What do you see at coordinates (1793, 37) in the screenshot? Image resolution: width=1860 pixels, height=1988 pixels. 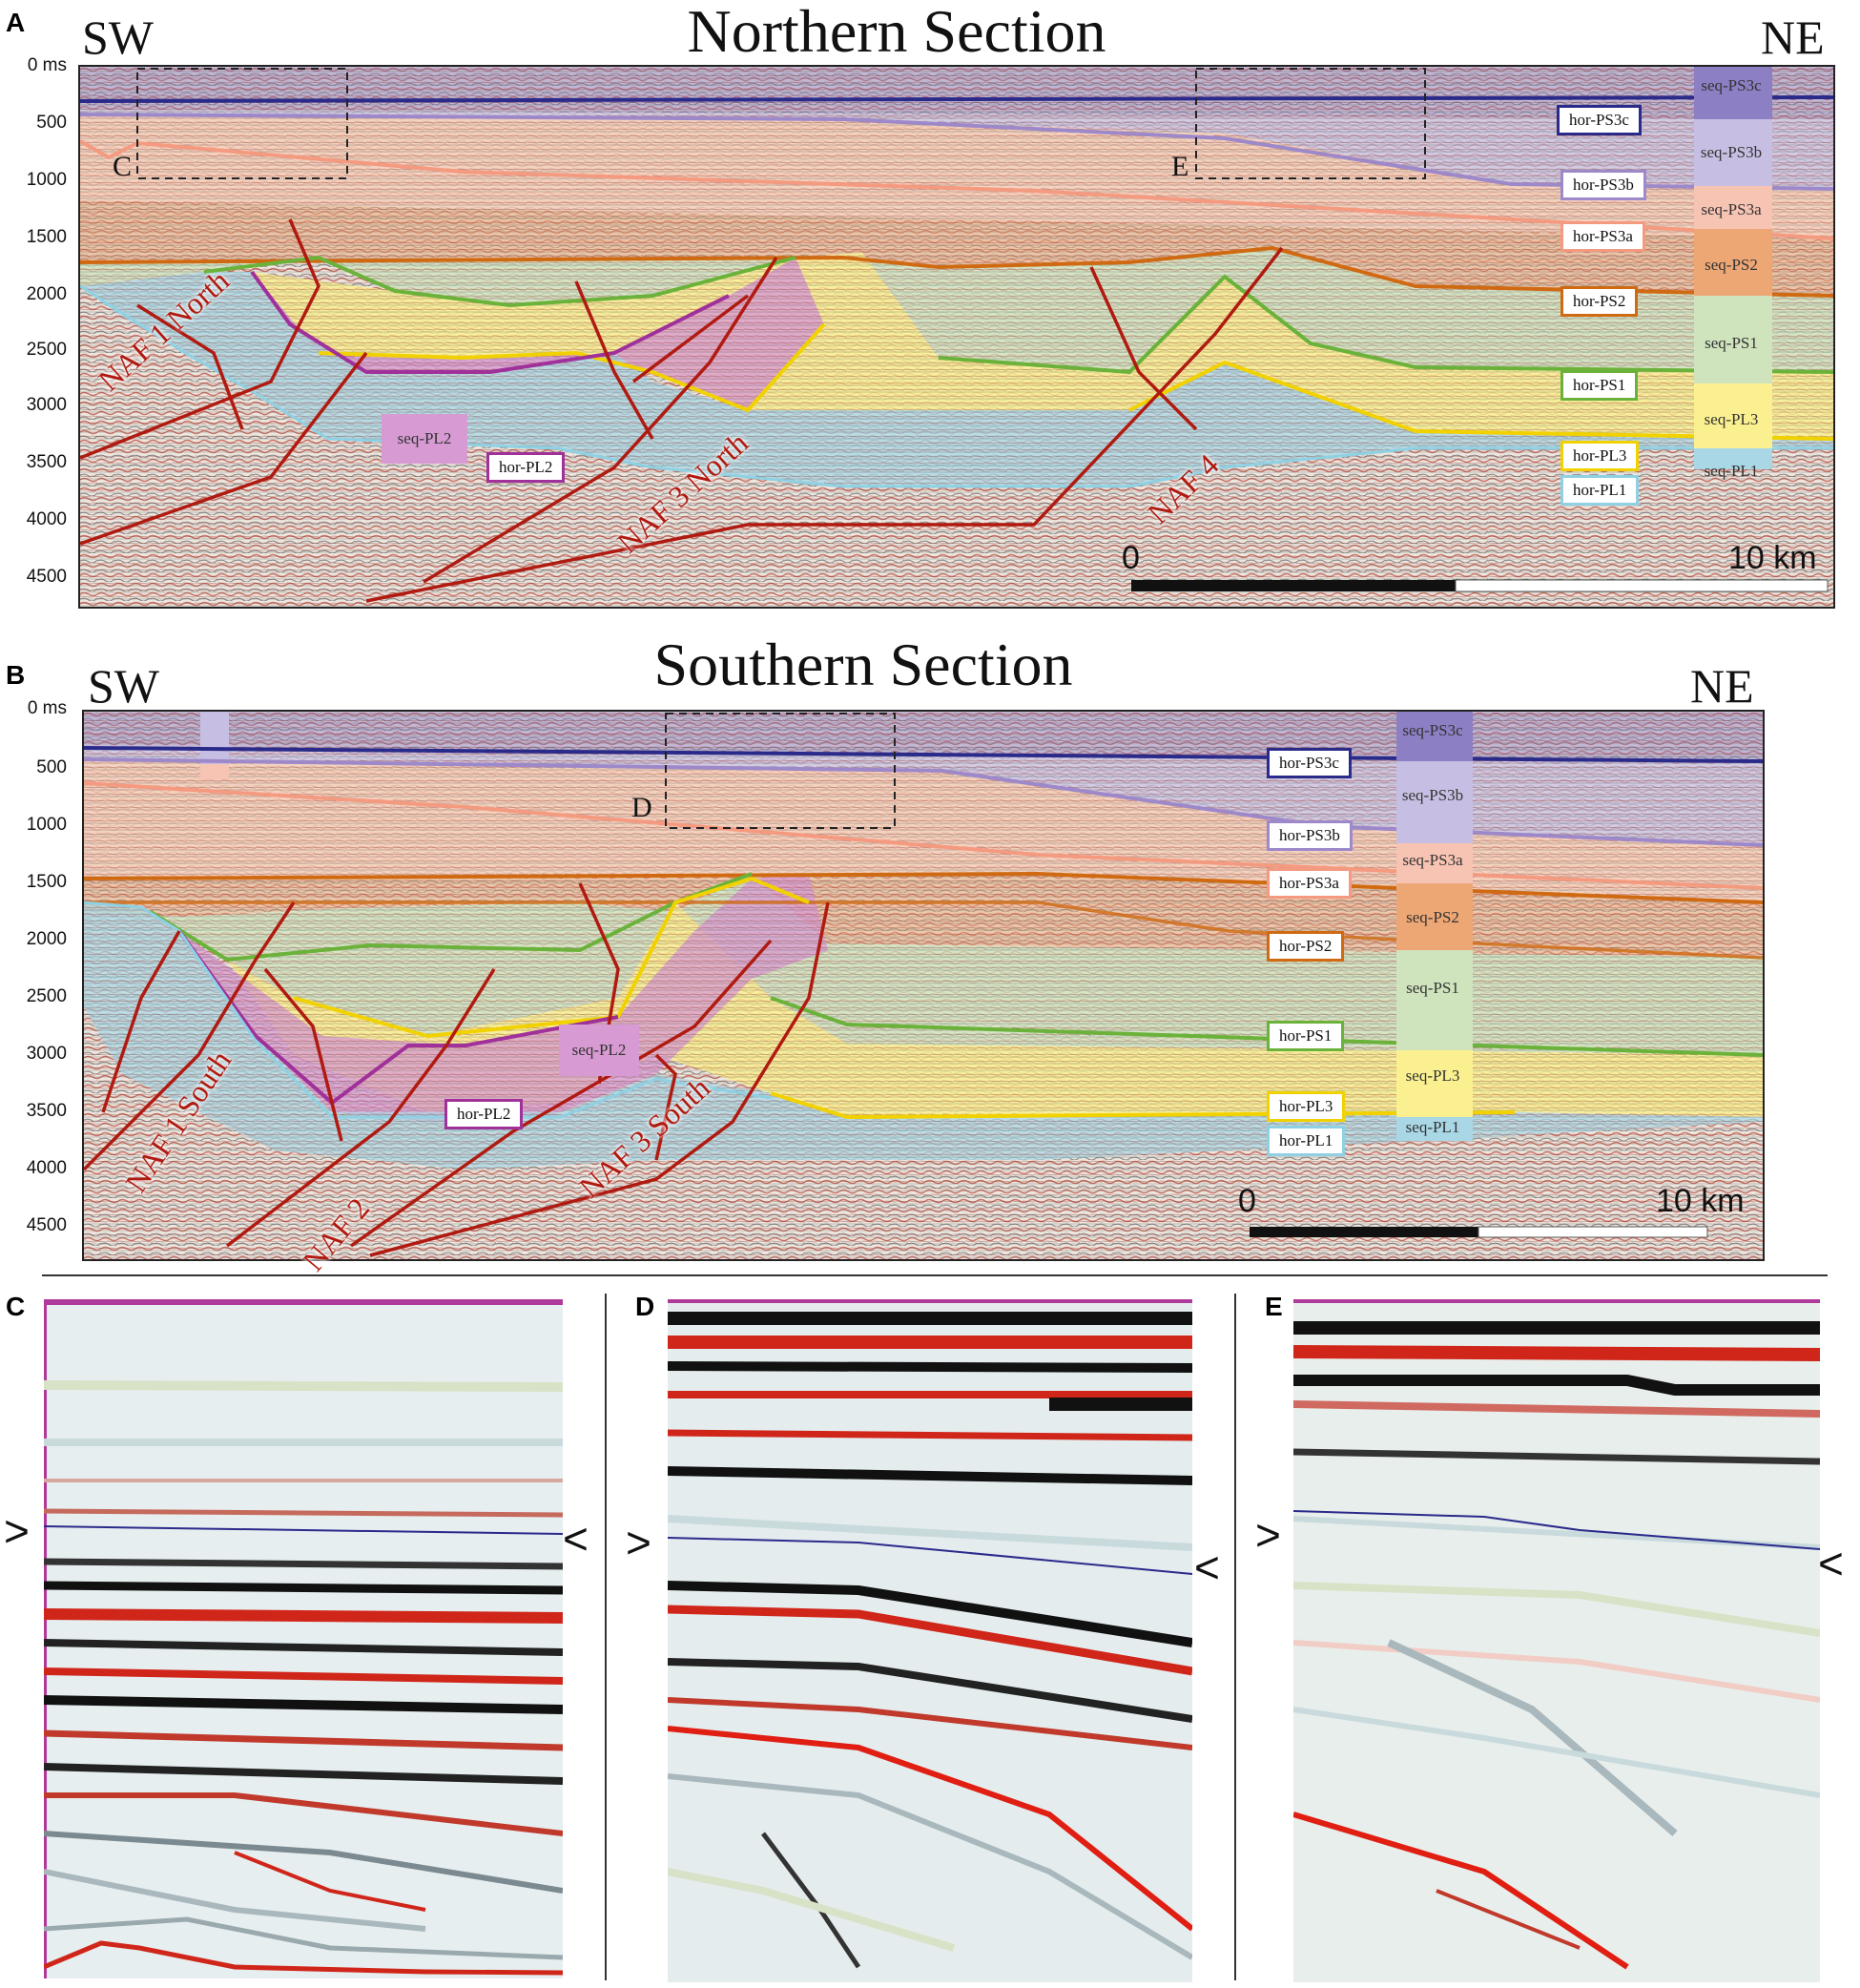 I see `panel-a-ne: NE` at bounding box center [1793, 37].